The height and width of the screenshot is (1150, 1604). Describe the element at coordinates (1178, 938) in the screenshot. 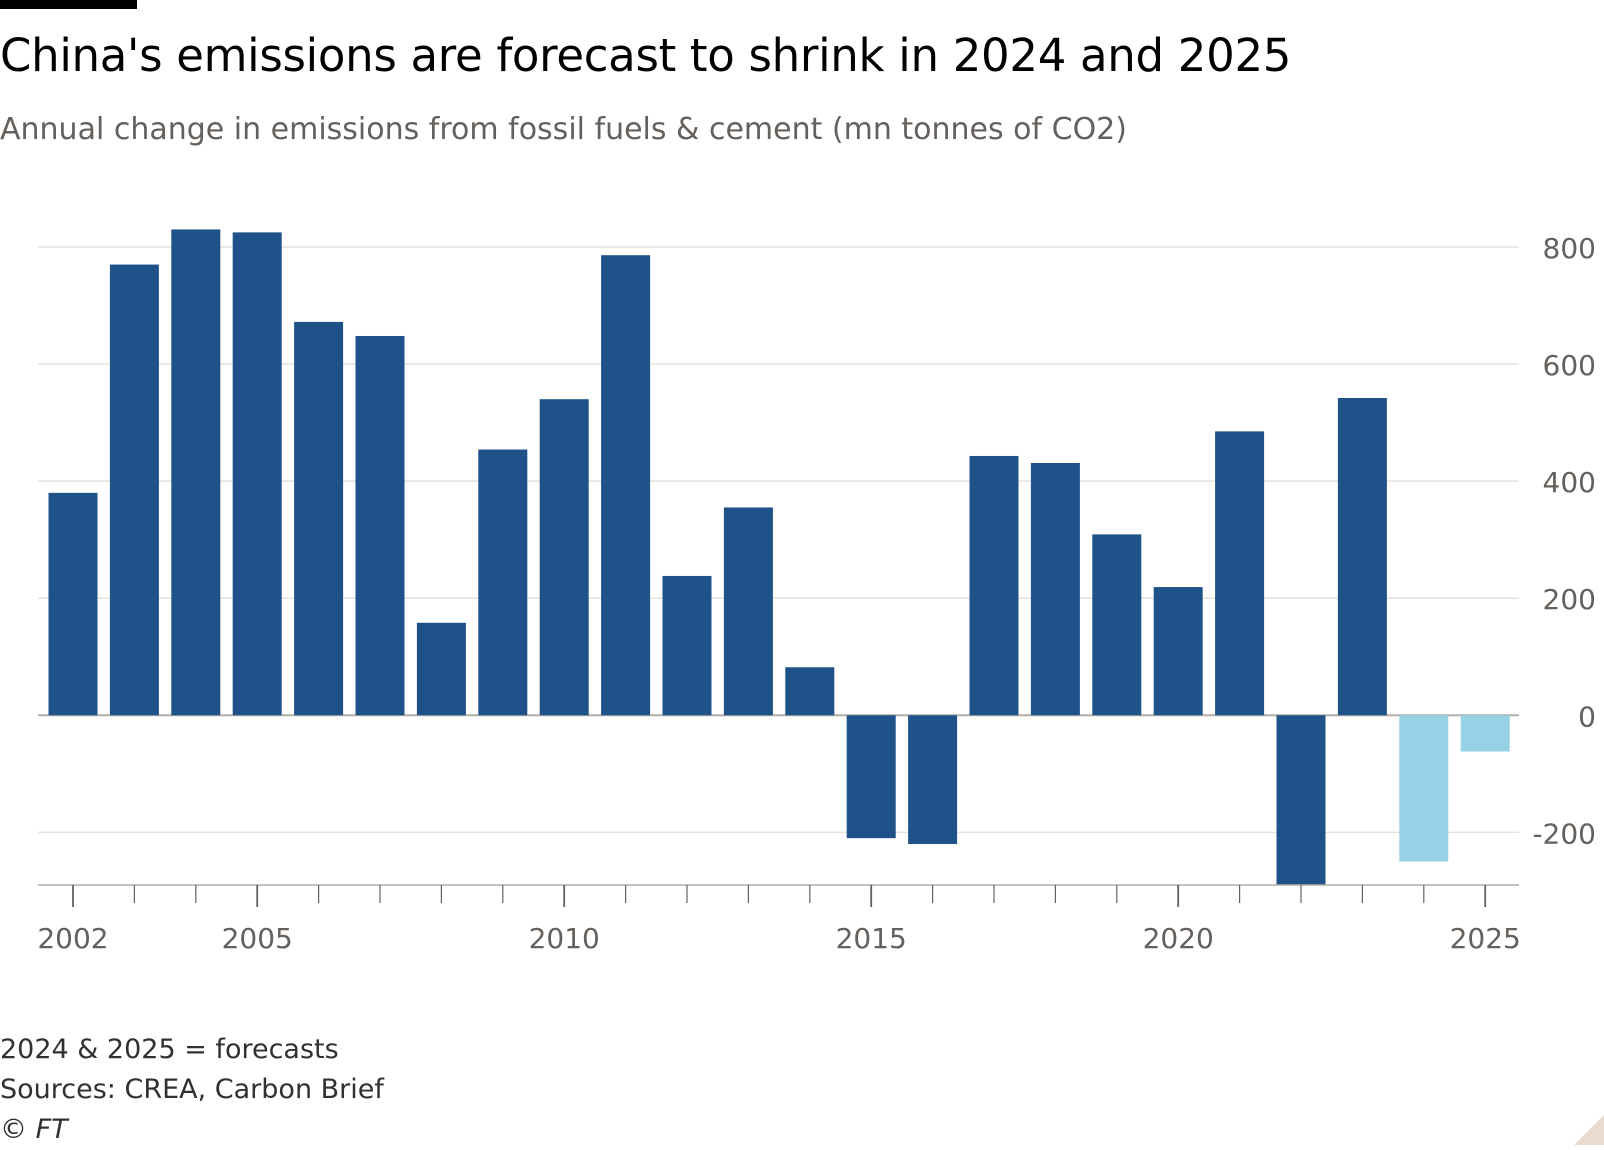

I see `x-tick-label: 2020` at that location.